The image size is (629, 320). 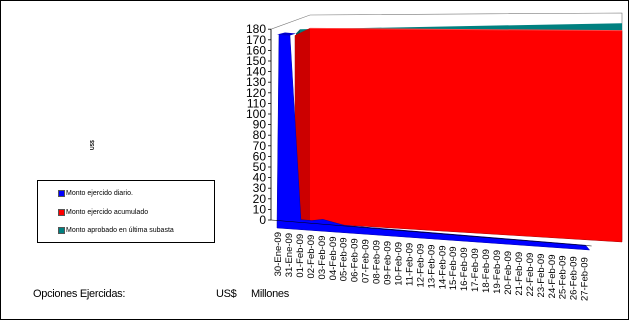 What do you see at coordinates (431, 233) in the screenshot?
I see `x-axis-line` at bounding box center [431, 233].